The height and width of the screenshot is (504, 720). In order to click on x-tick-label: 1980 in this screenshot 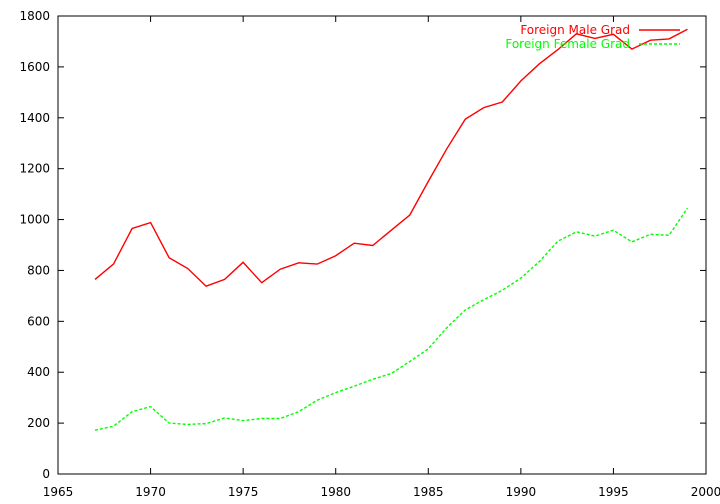, I will do `click(335, 492)`.